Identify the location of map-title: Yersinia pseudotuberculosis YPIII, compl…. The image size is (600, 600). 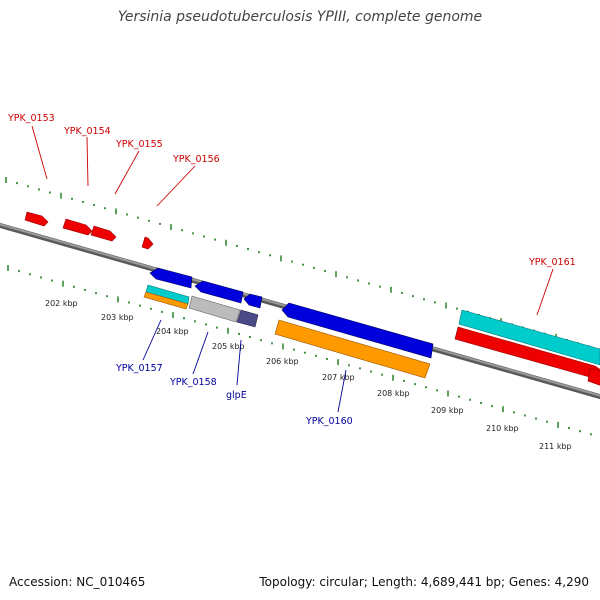
(300, 17).